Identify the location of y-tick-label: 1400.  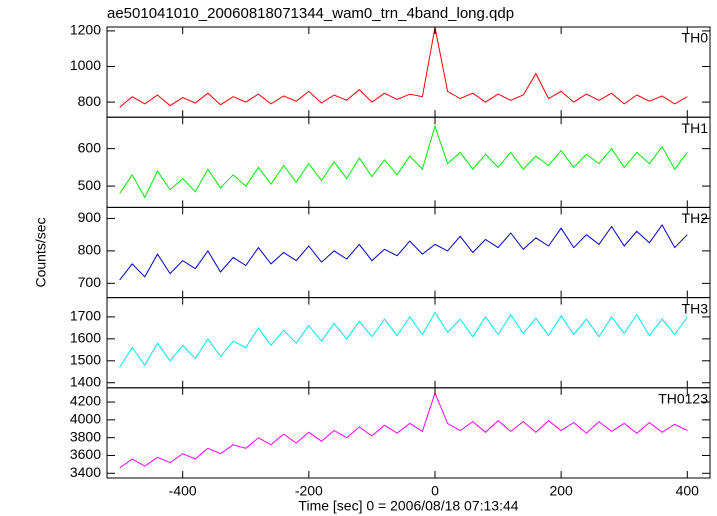
(85, 381).